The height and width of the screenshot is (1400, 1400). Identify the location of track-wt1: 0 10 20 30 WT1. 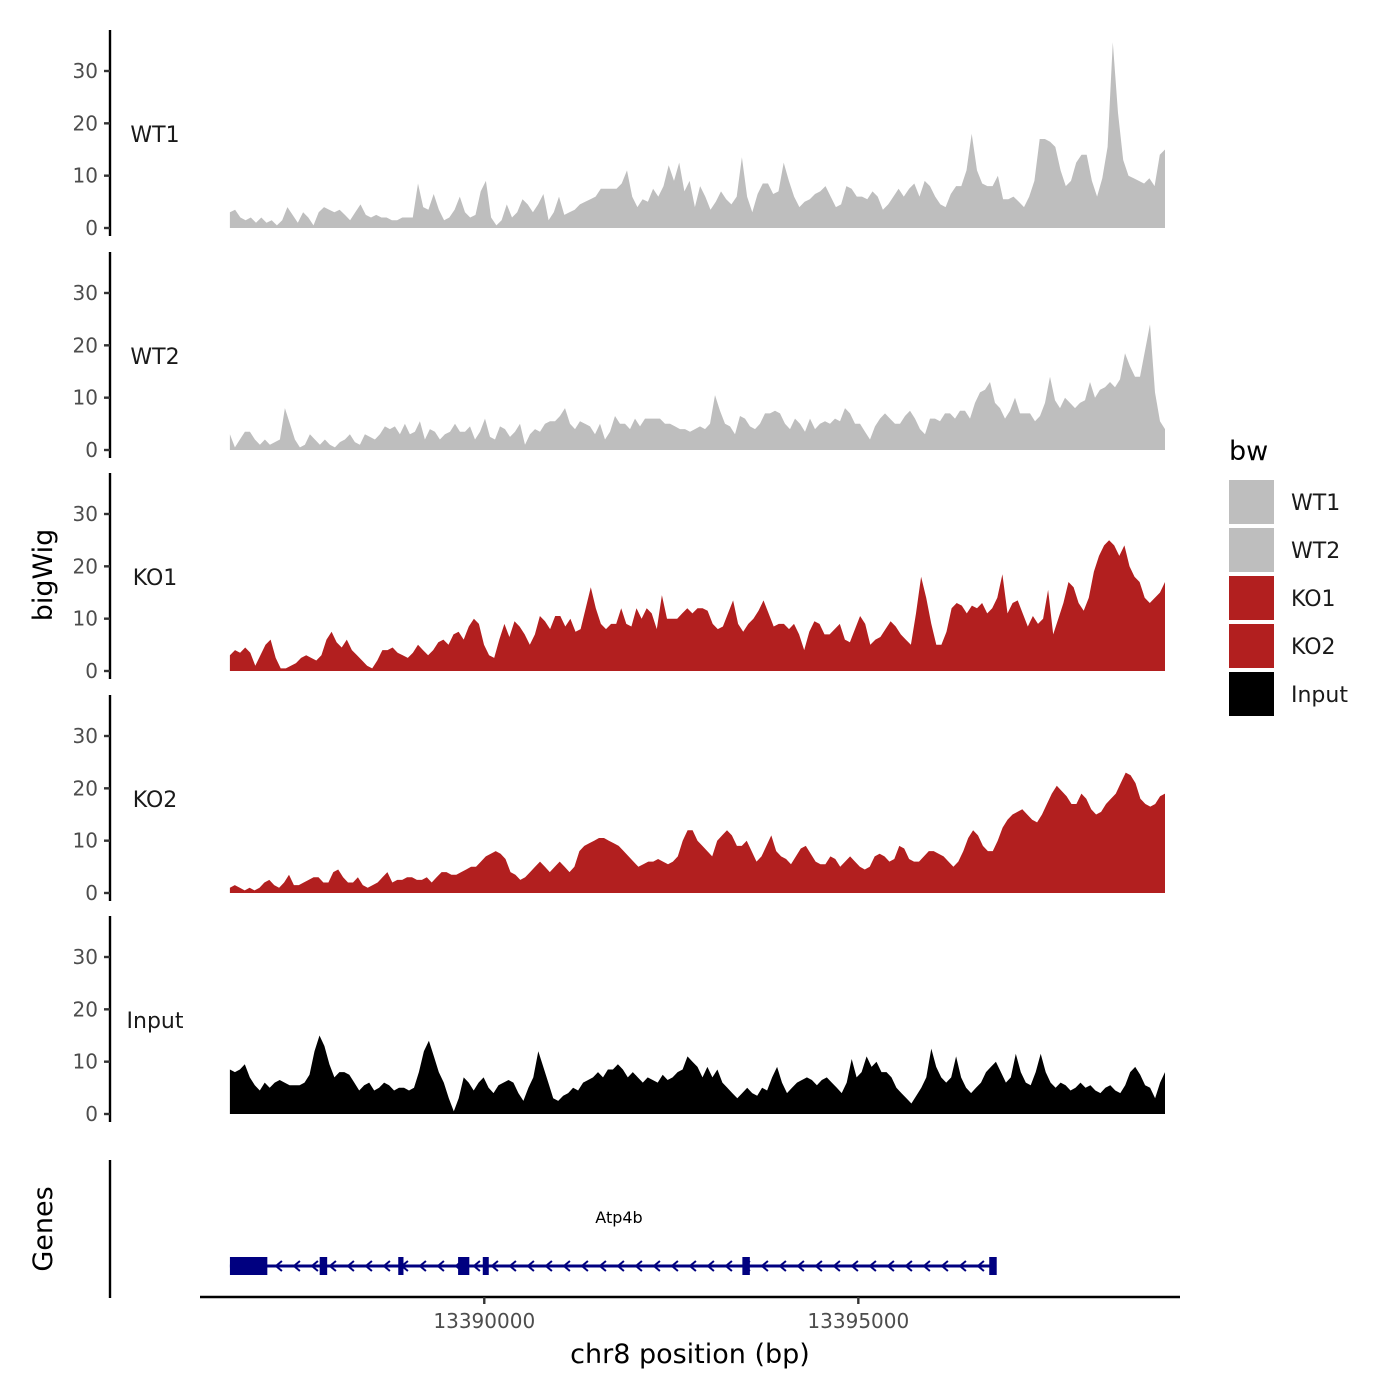
(619, 135).